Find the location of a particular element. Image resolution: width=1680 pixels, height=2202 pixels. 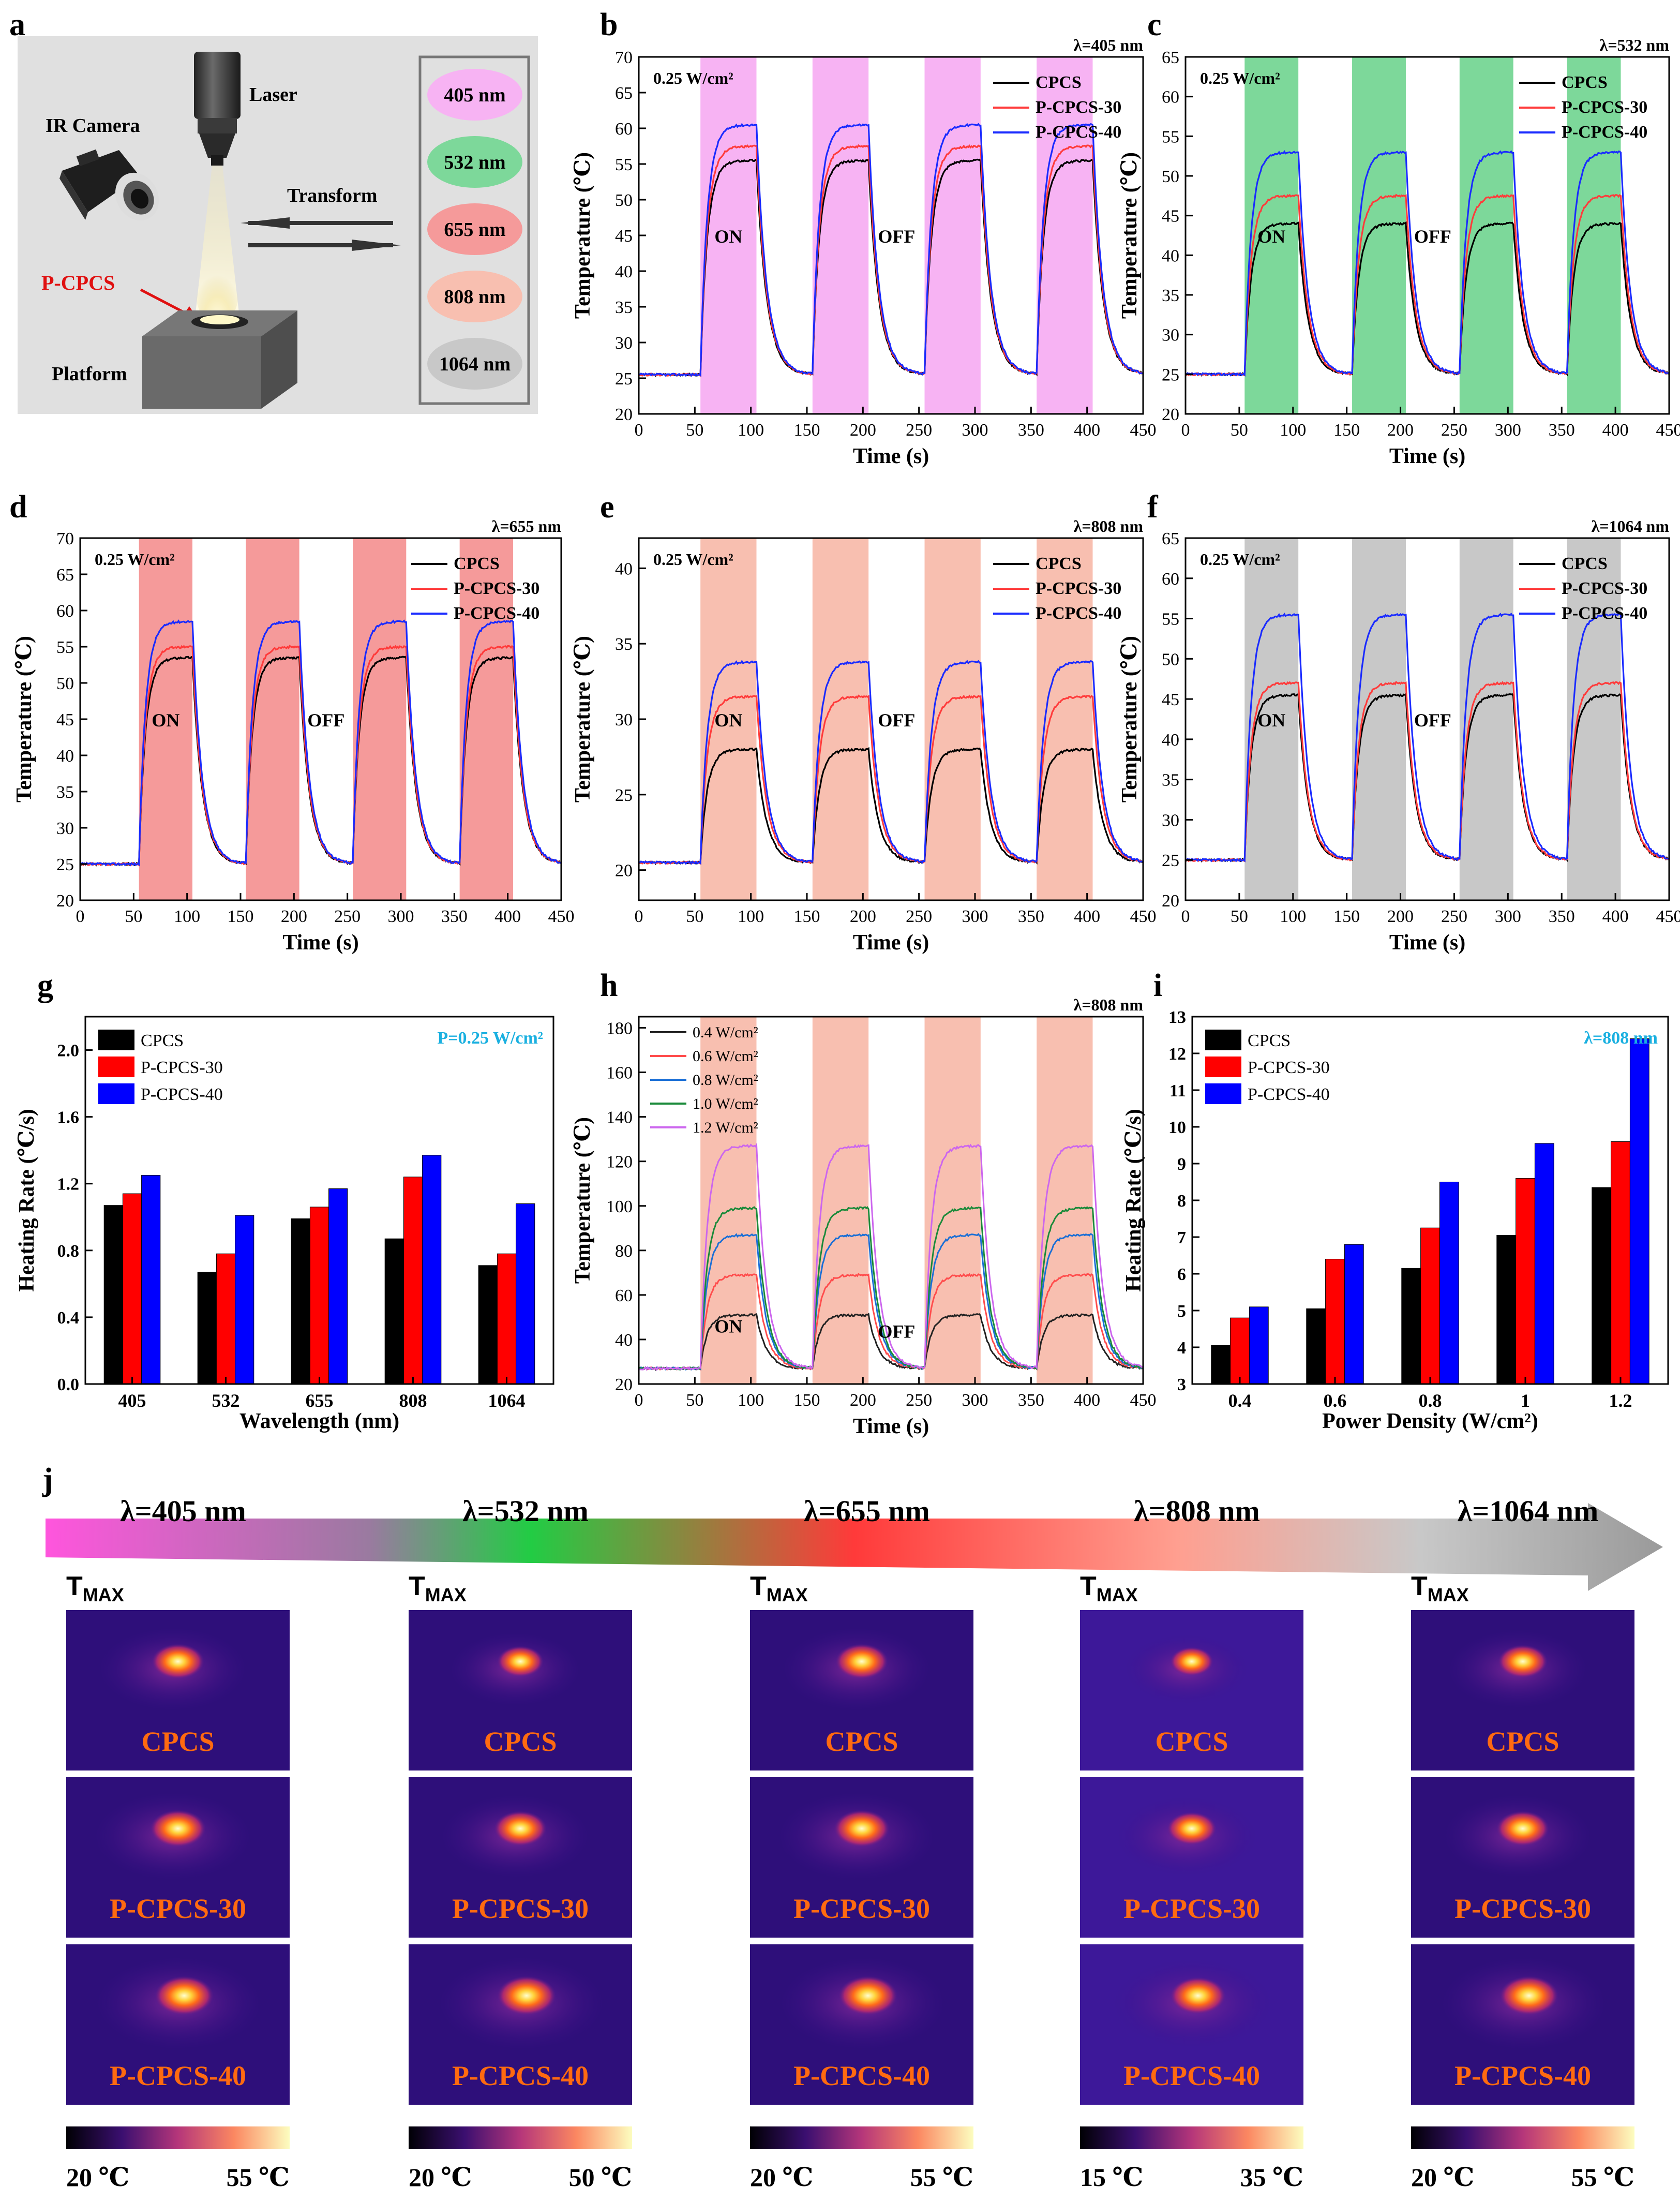

x-tick-label: 100 is located at coordinates (751, 430).